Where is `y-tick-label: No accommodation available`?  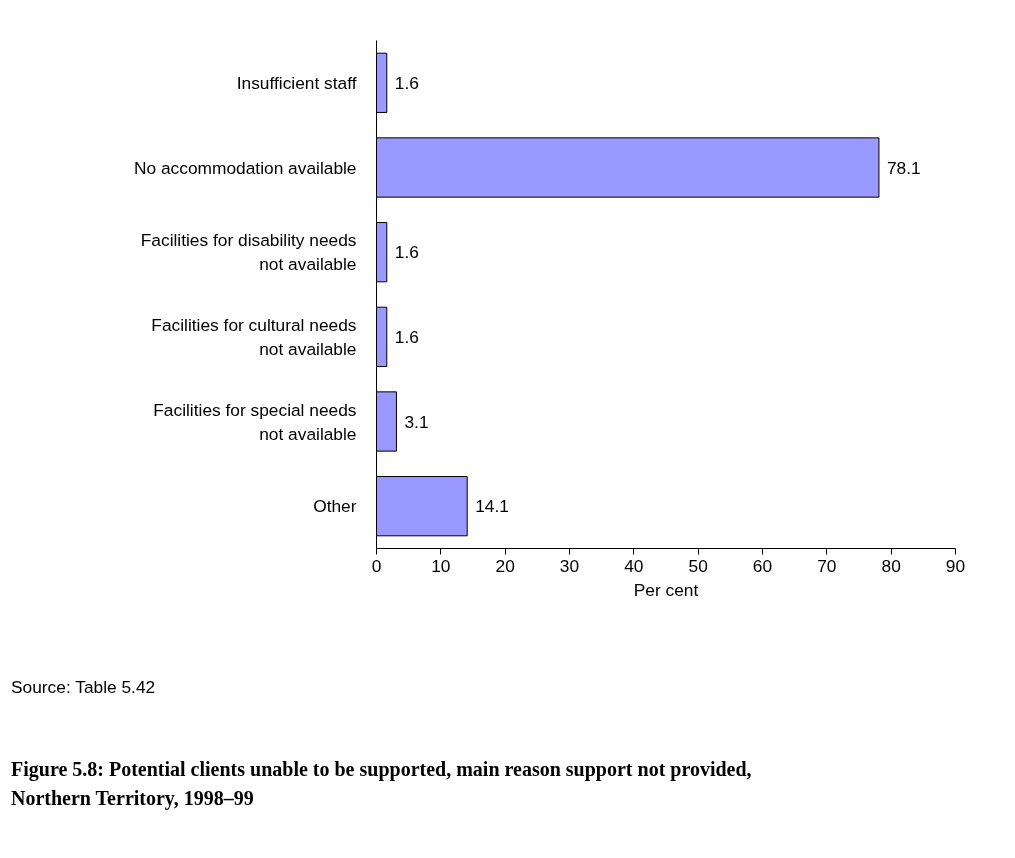
y-tick-label: No accommodation available is located at coordinates (245, 167).